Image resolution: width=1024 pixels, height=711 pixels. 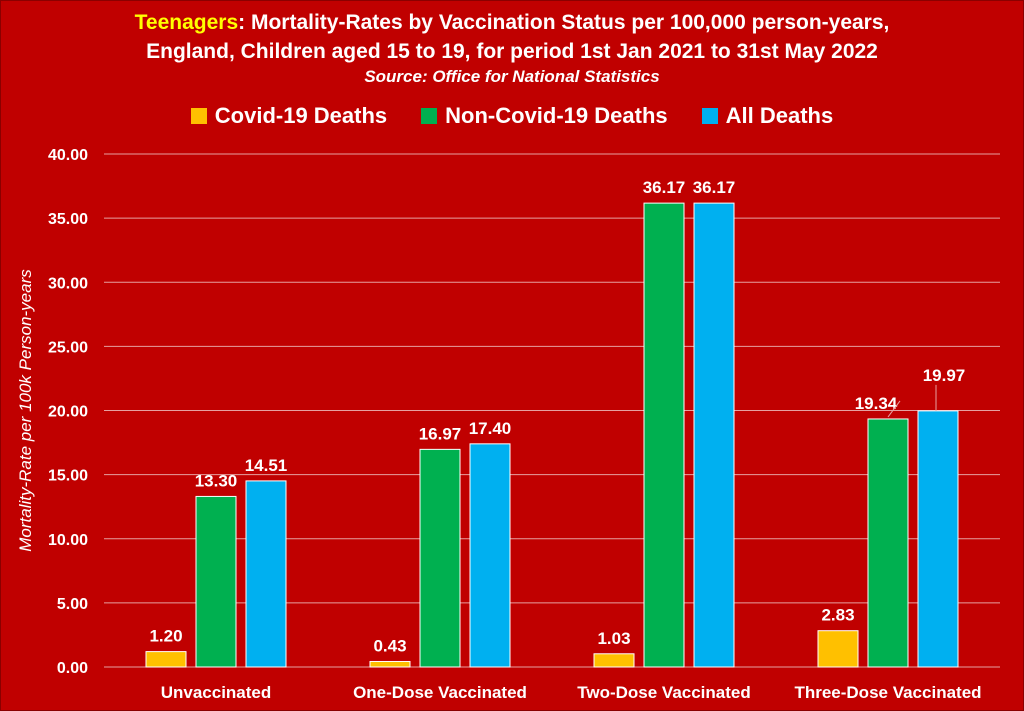 I want to click on x-tick-label: Three-Dose Vaccinated, so click(x=887, y=692).